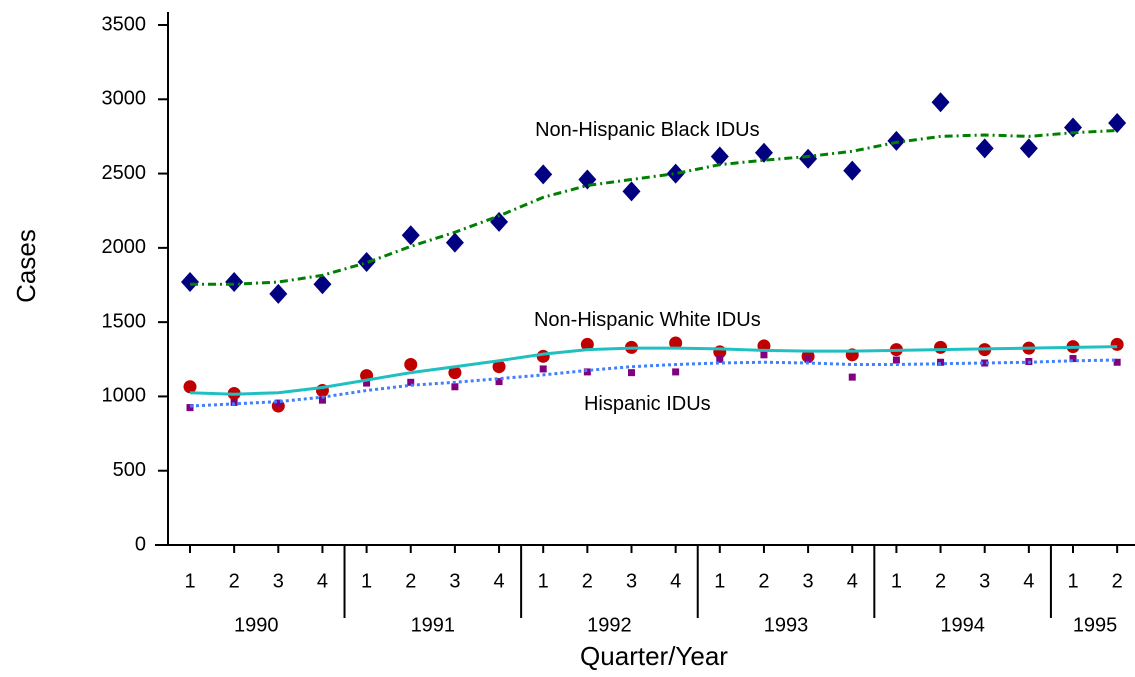  What do you see at coordinates (786, 625) in the screenshot?
I see `year-label: 1993` at bounding box center [786, 625].